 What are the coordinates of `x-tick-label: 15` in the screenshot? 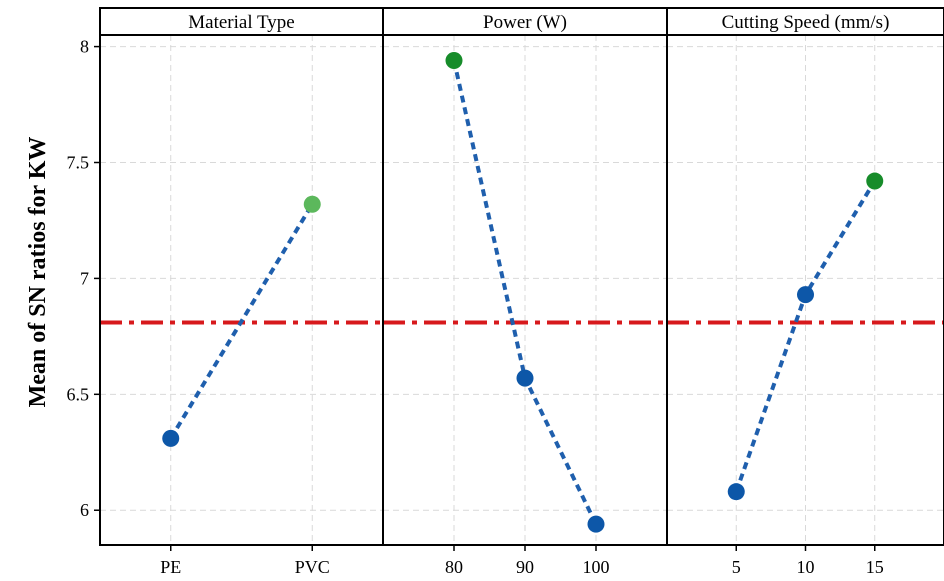 It's located at (875, 567).